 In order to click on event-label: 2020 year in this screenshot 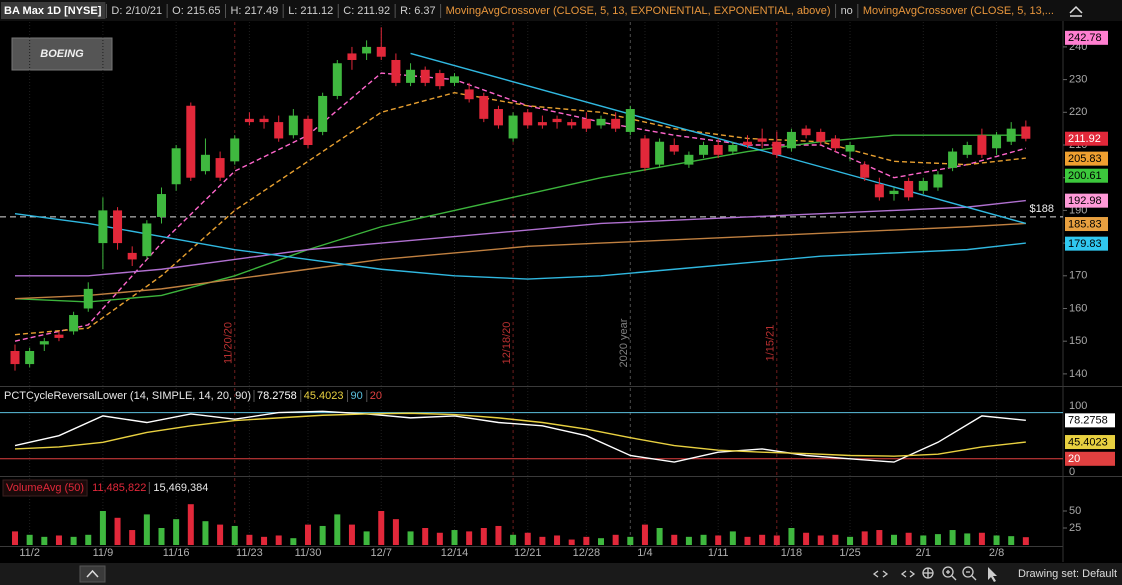, I will do `click(624, 342)`.